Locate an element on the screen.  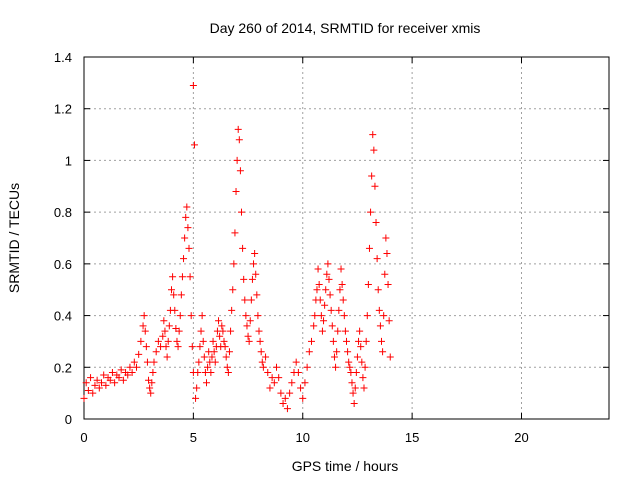
x-tick-label: 20 is located at coordinates (521, 437).